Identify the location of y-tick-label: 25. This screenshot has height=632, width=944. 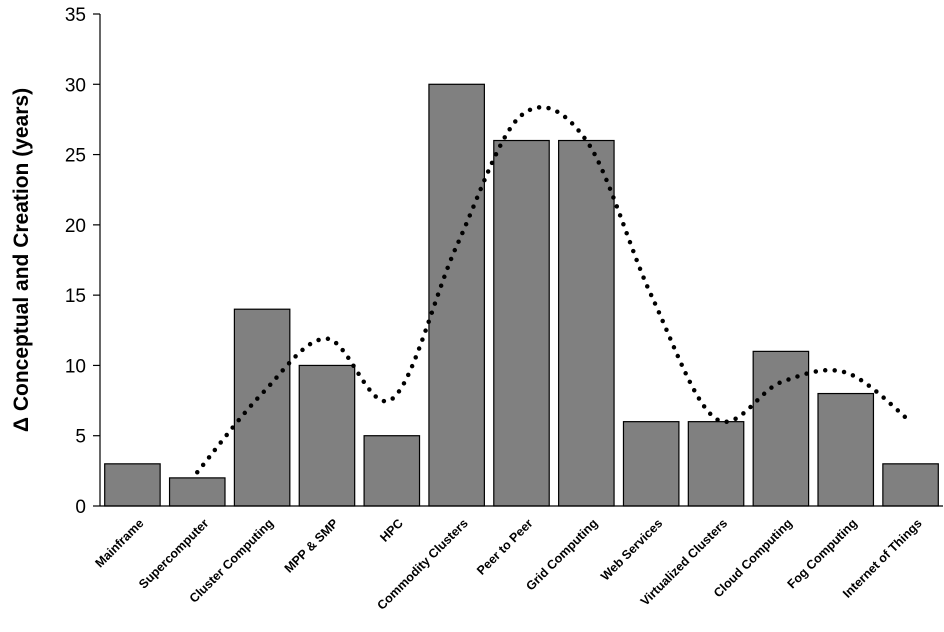
(75, 156).